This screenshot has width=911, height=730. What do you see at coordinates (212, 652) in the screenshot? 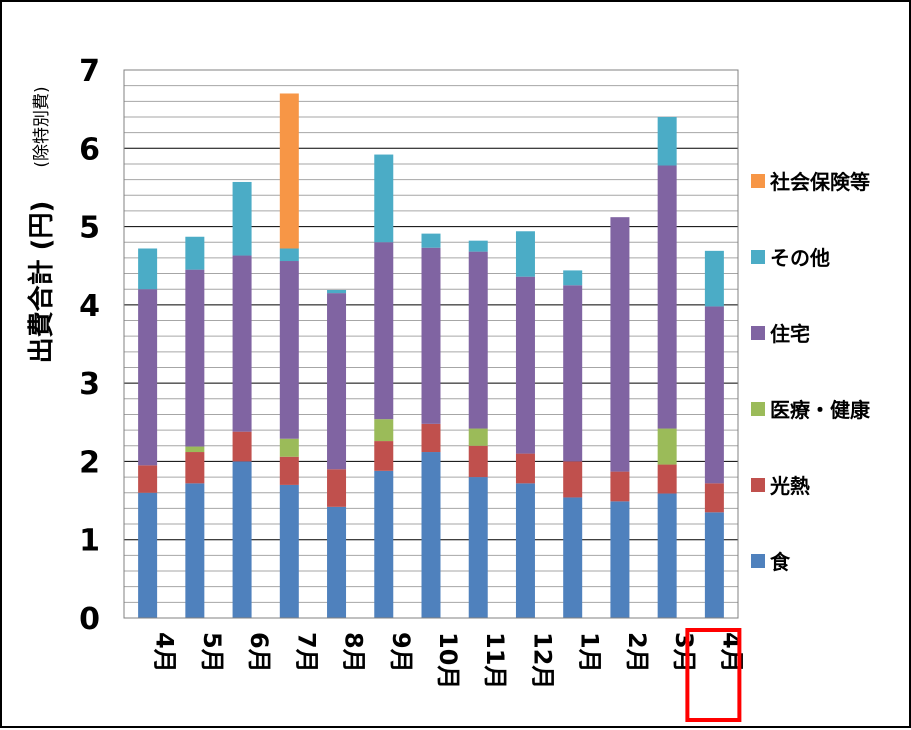
I see `x-tick-label: 5月` at bounding box center [212, 652].